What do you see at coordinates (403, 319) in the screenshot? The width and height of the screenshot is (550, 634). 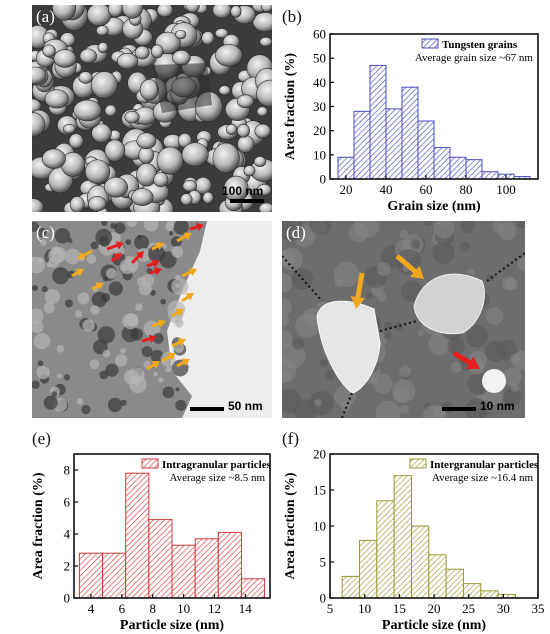 I see `tem-micrograph-d: (d) 10 nm` at bounding box center [403, 319].